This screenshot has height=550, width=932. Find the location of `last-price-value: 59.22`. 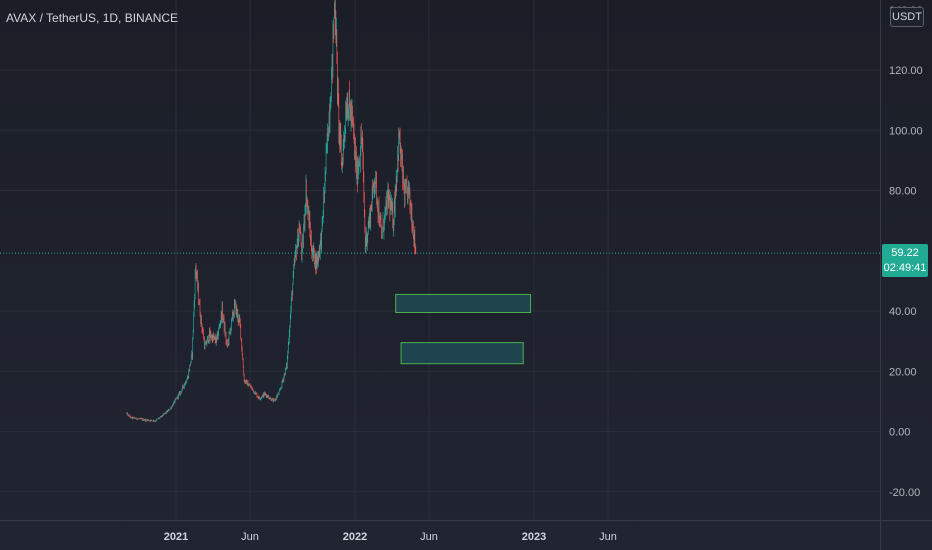

last-price-value: 59.22 is located at coordinates (905, 253).